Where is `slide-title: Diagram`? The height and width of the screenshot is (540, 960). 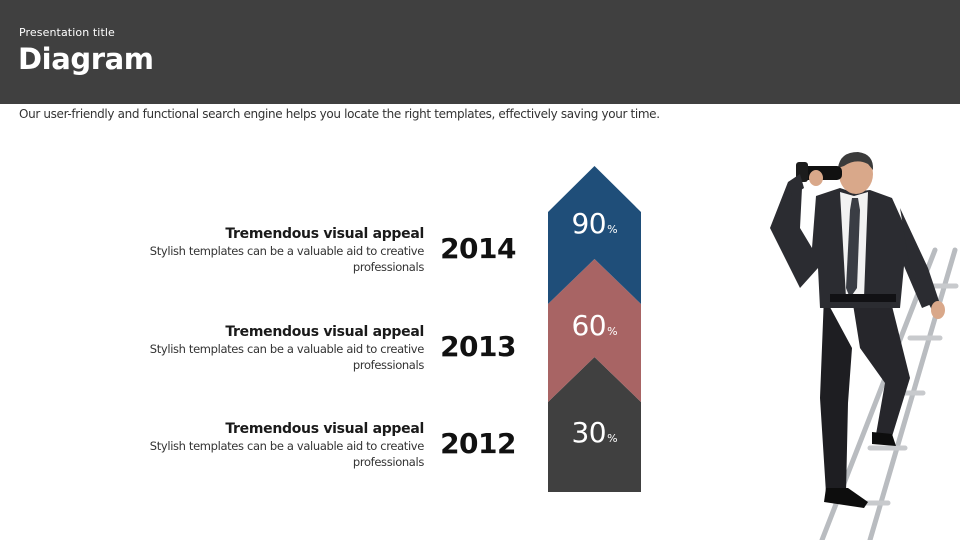
slide-title: Diagram is located at coordinates (86, 59).